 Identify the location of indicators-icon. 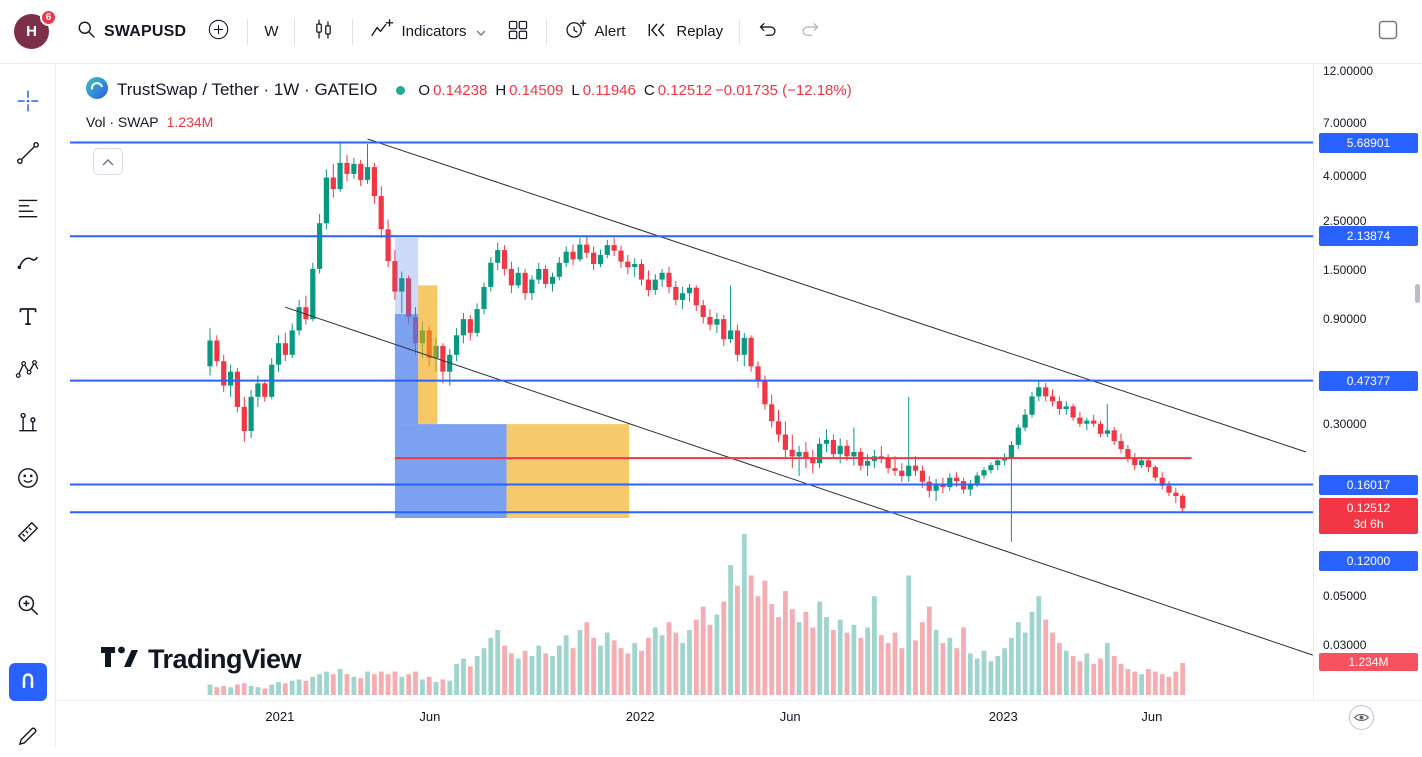
(381, 31).